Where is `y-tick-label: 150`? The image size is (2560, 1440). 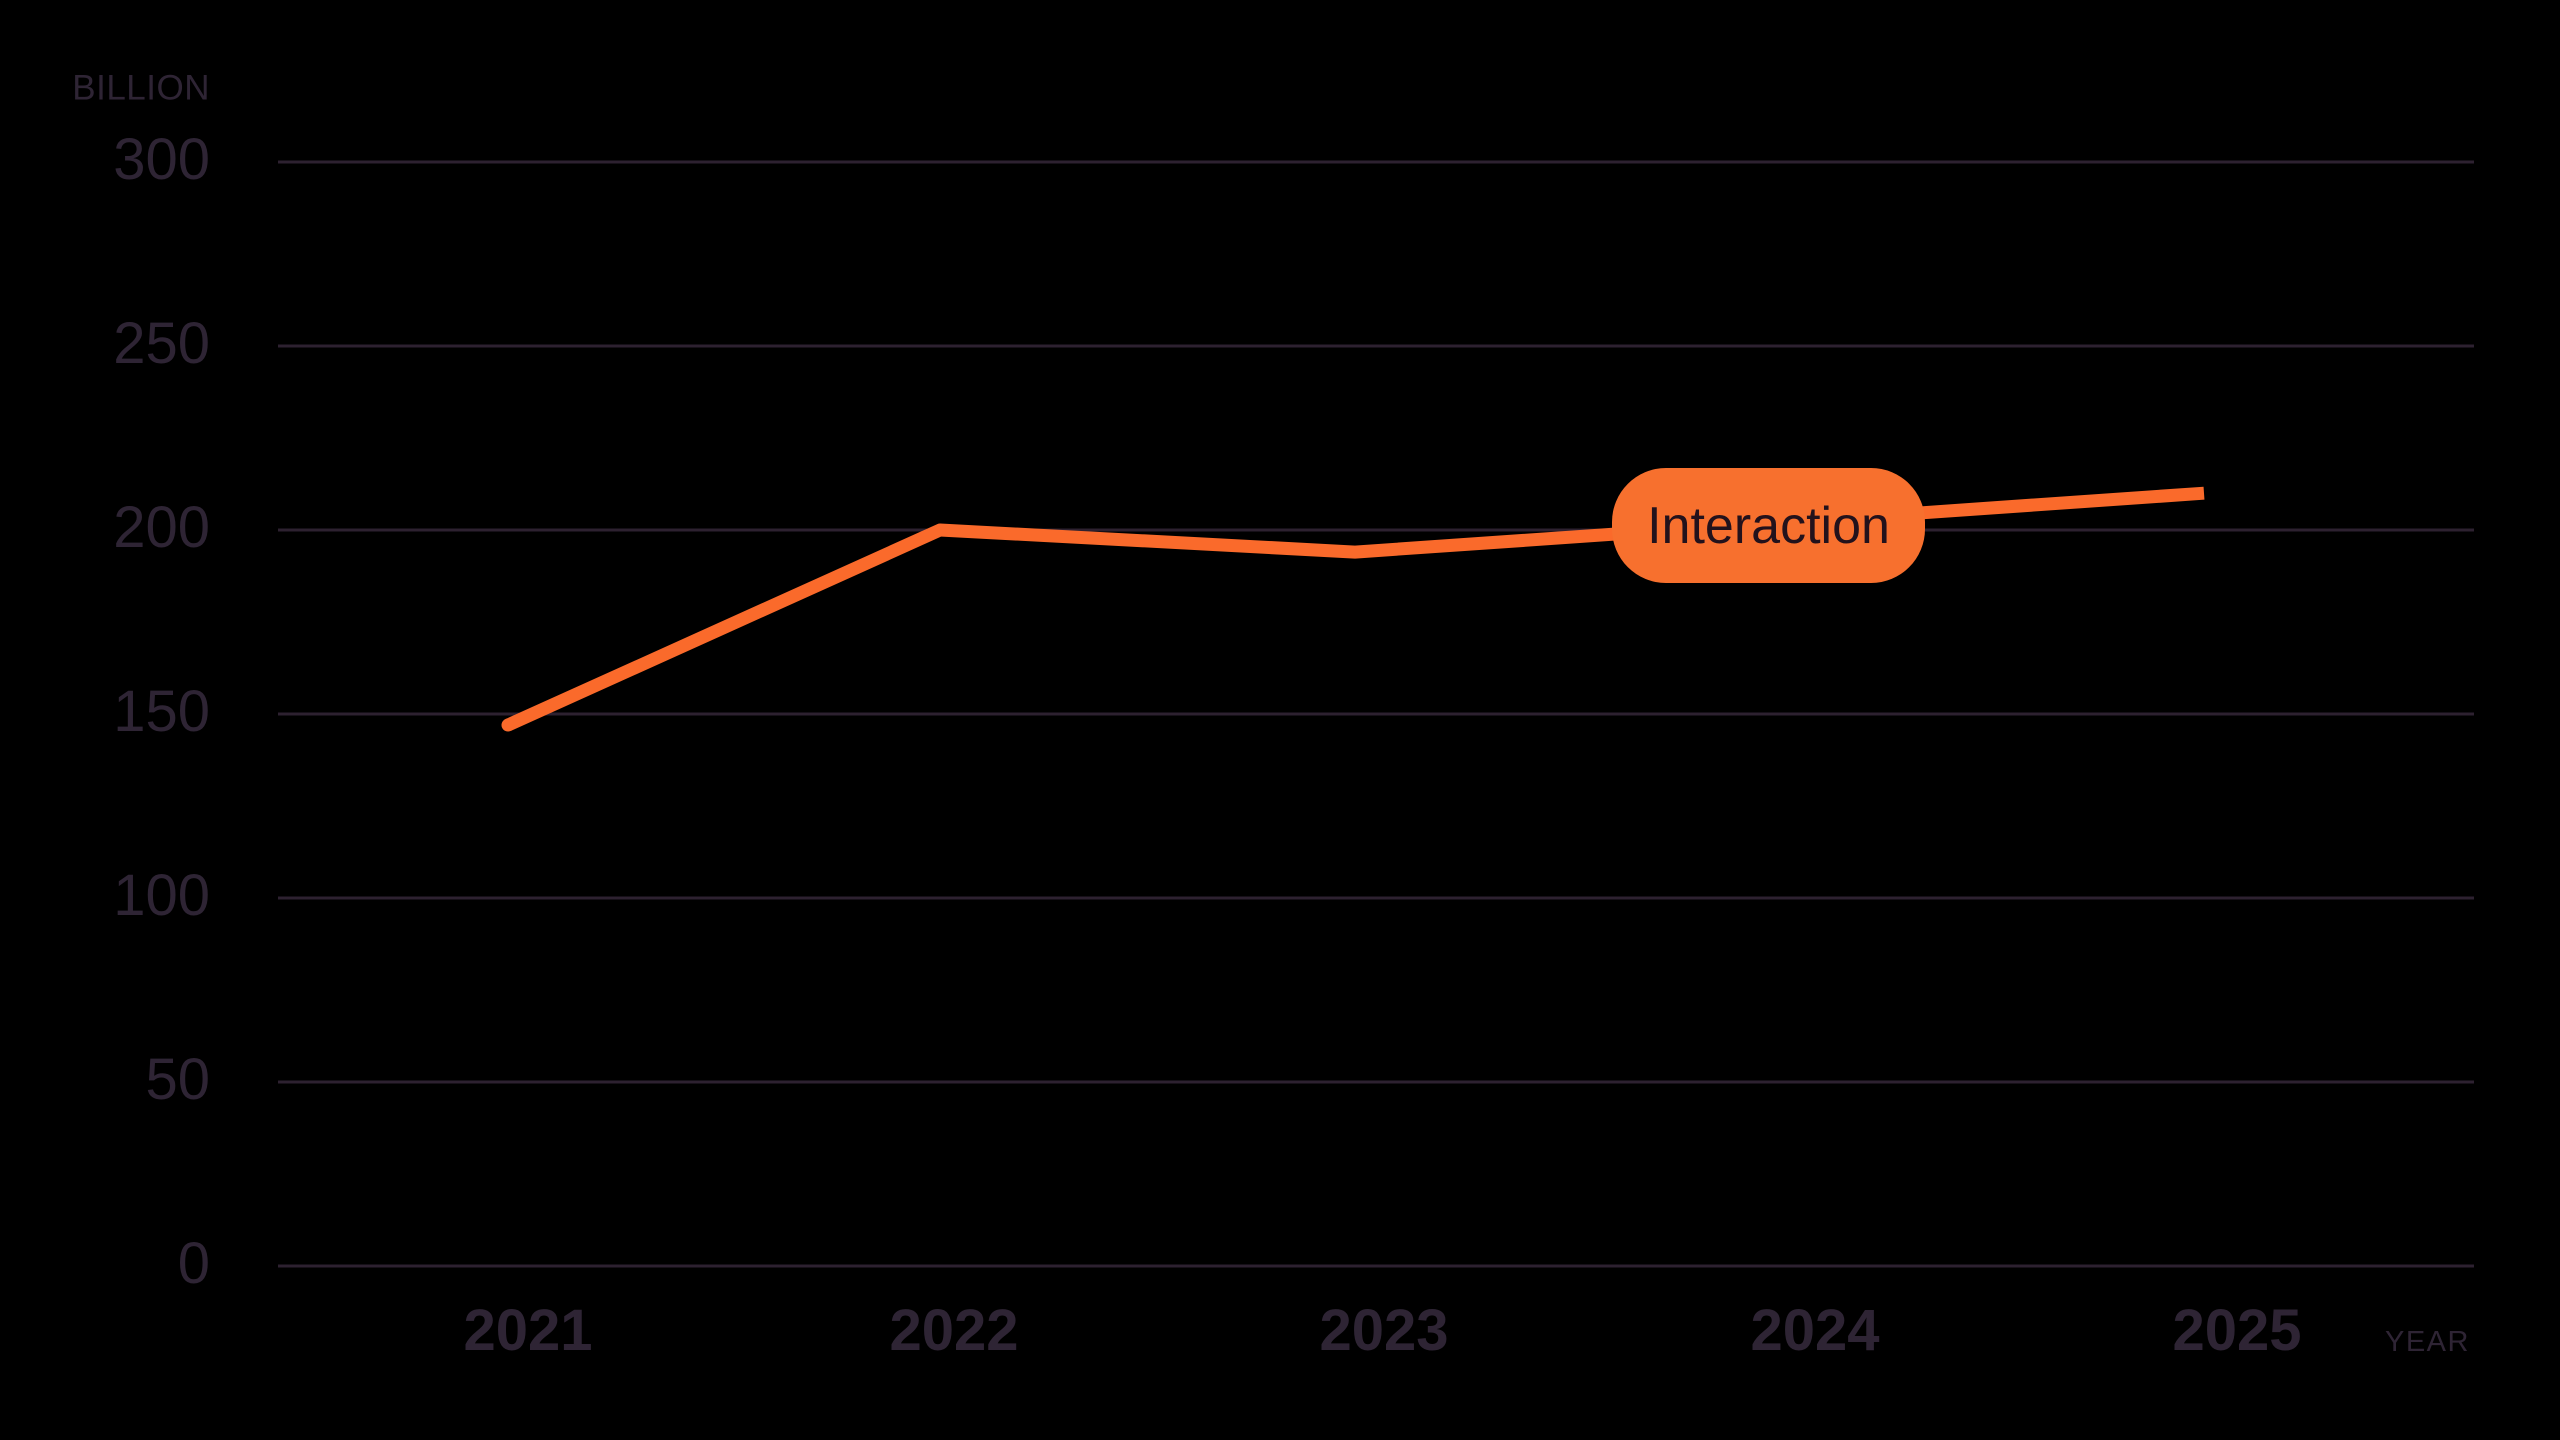
y-tick-label: 150 is located at coordinates (161, 711).